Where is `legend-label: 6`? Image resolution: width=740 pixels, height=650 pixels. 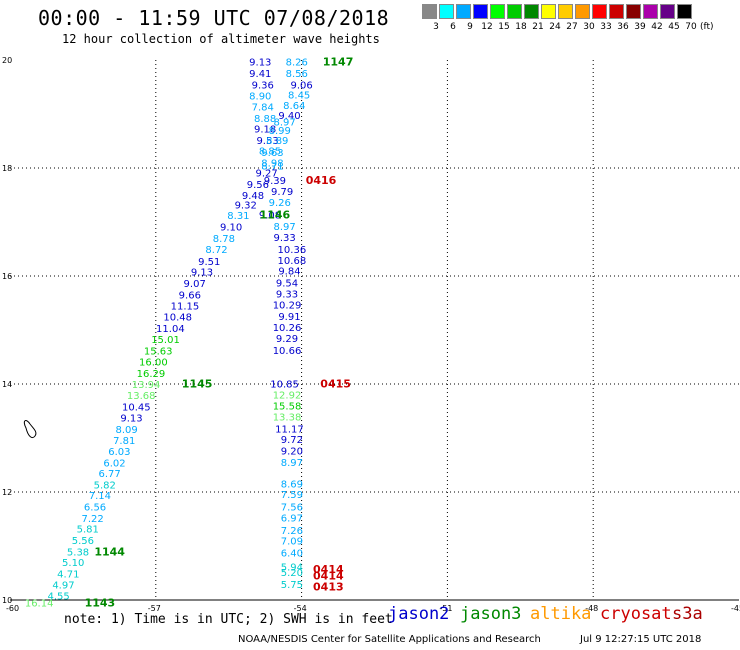 legend-label: 6 is located at coordinates (453, 27).